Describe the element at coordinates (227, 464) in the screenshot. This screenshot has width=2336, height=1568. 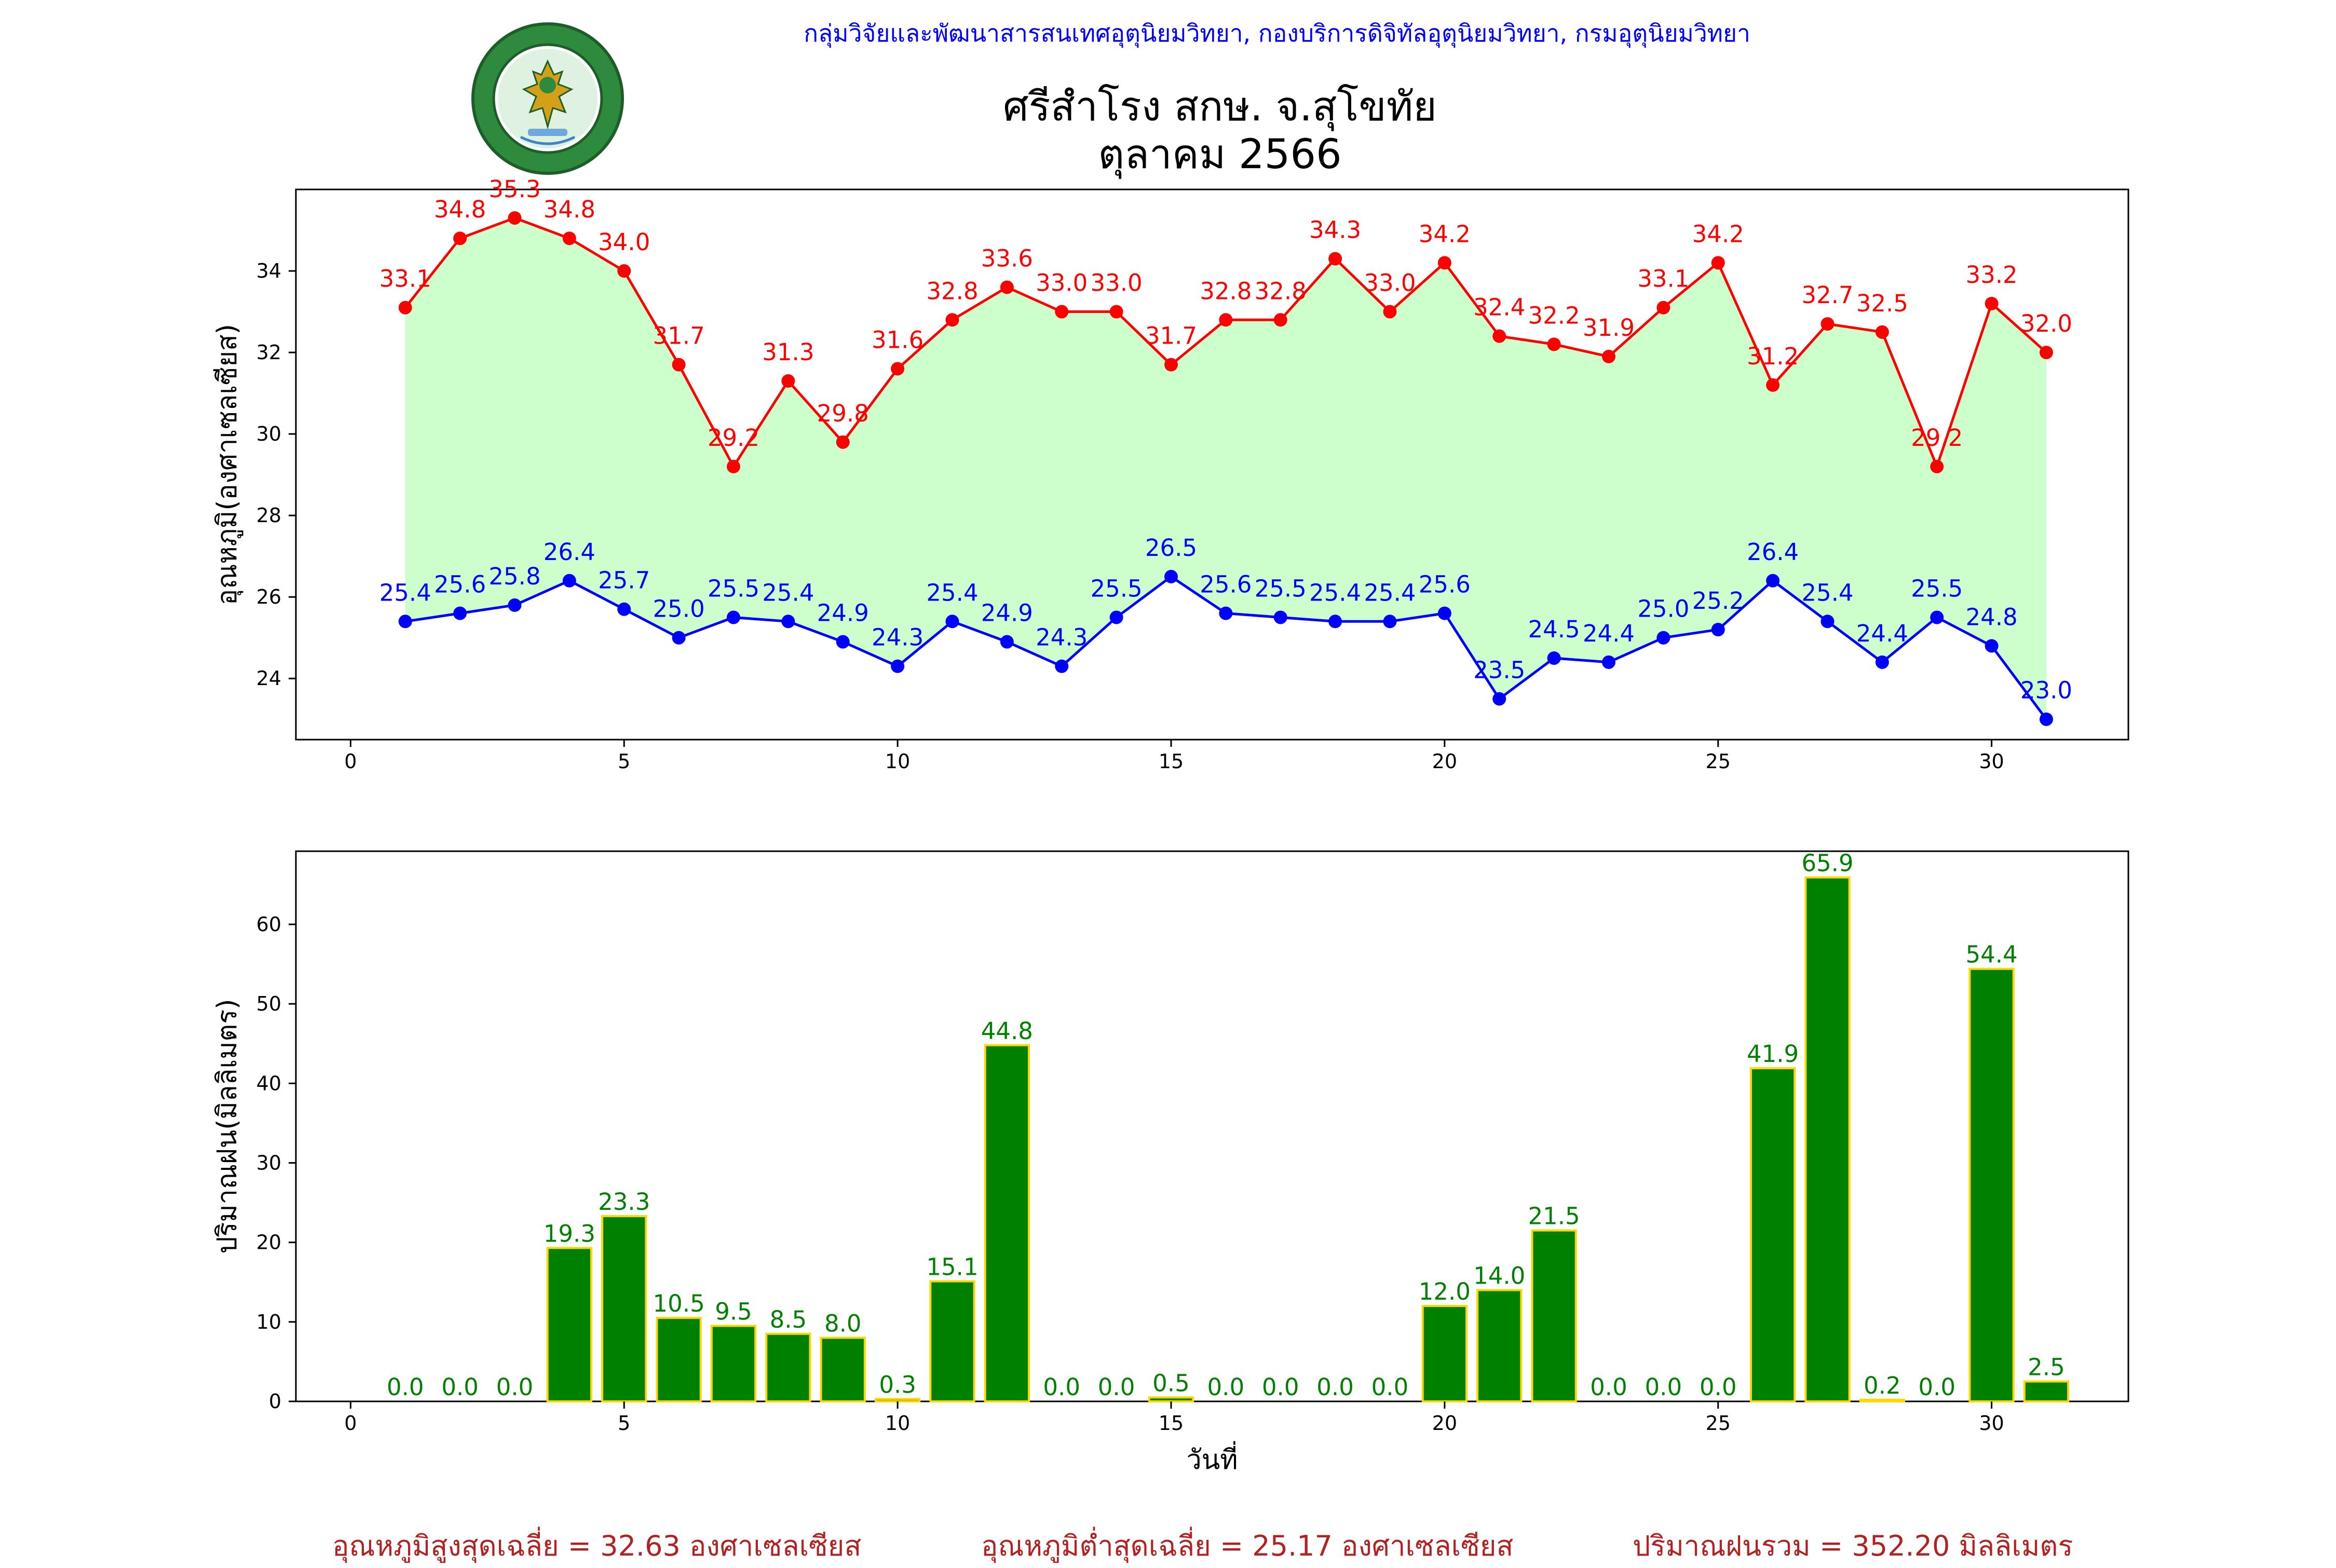
I see `y-axis-label: อุณหภูมิ(องศาเซลเซียส)` at that location.